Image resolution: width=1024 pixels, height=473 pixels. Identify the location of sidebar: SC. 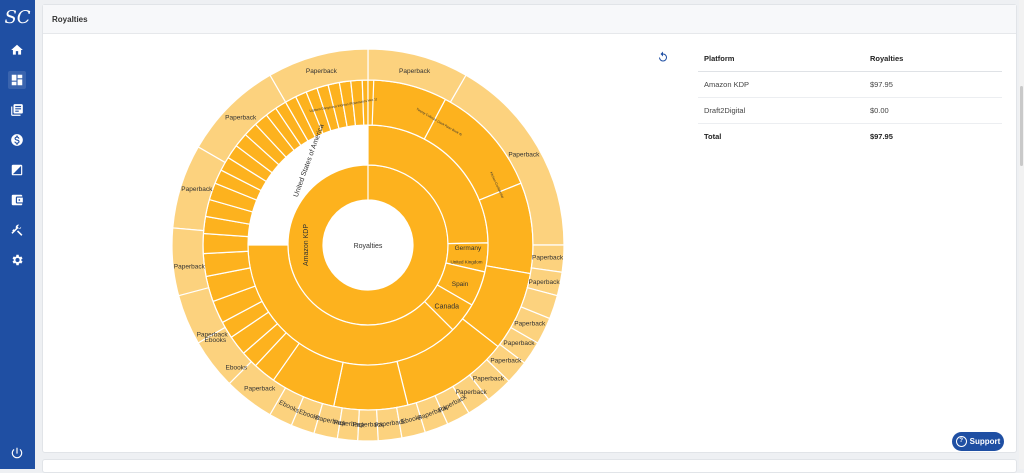
(17, 234).